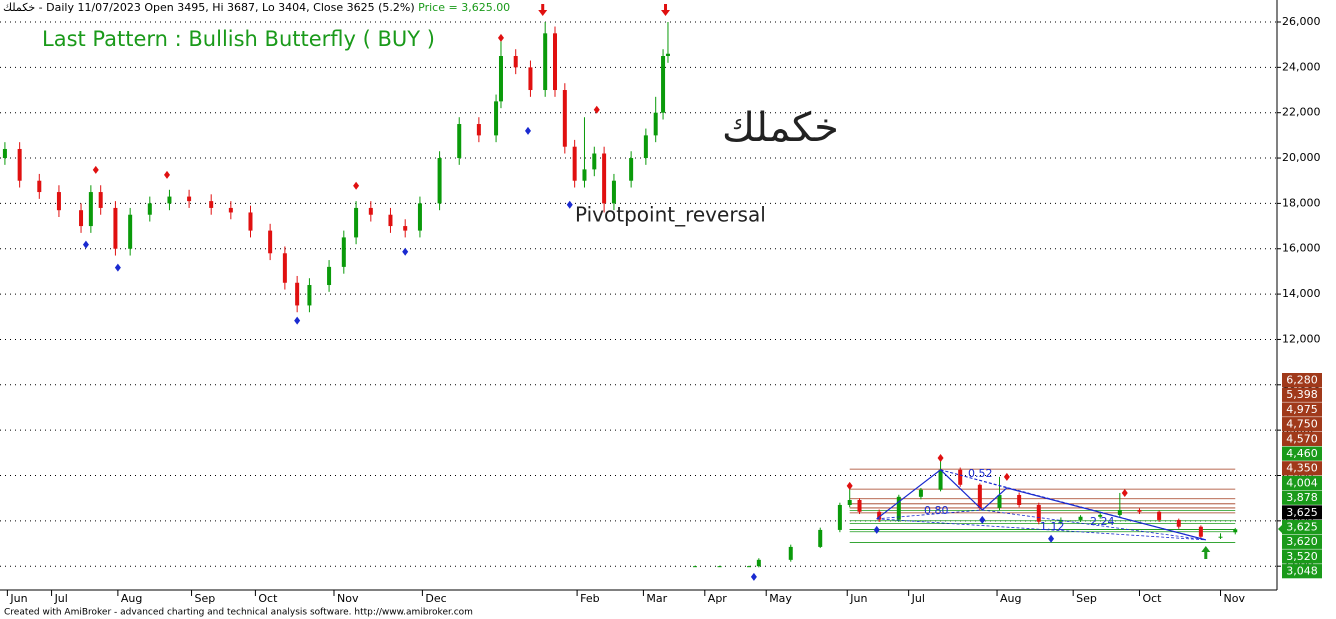 Image resolution: width=1336 pixels, height=619 pixels. Describe the element at coordinates (1280, 529) in the screenshot. I see `price-pointer` at that location.